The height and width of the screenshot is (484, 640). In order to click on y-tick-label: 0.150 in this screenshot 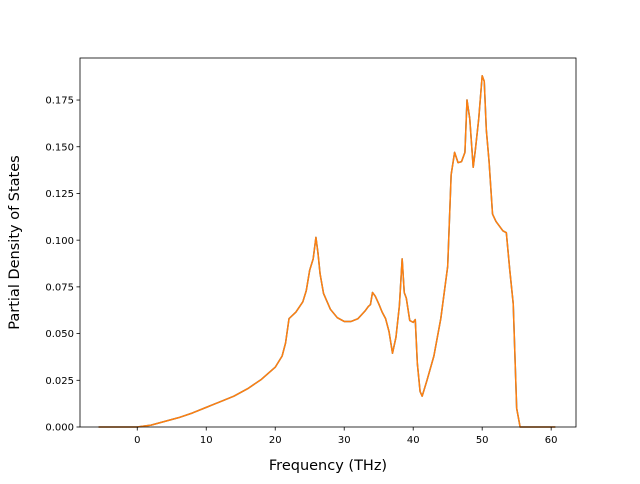, I will do `click(59, 147)`.